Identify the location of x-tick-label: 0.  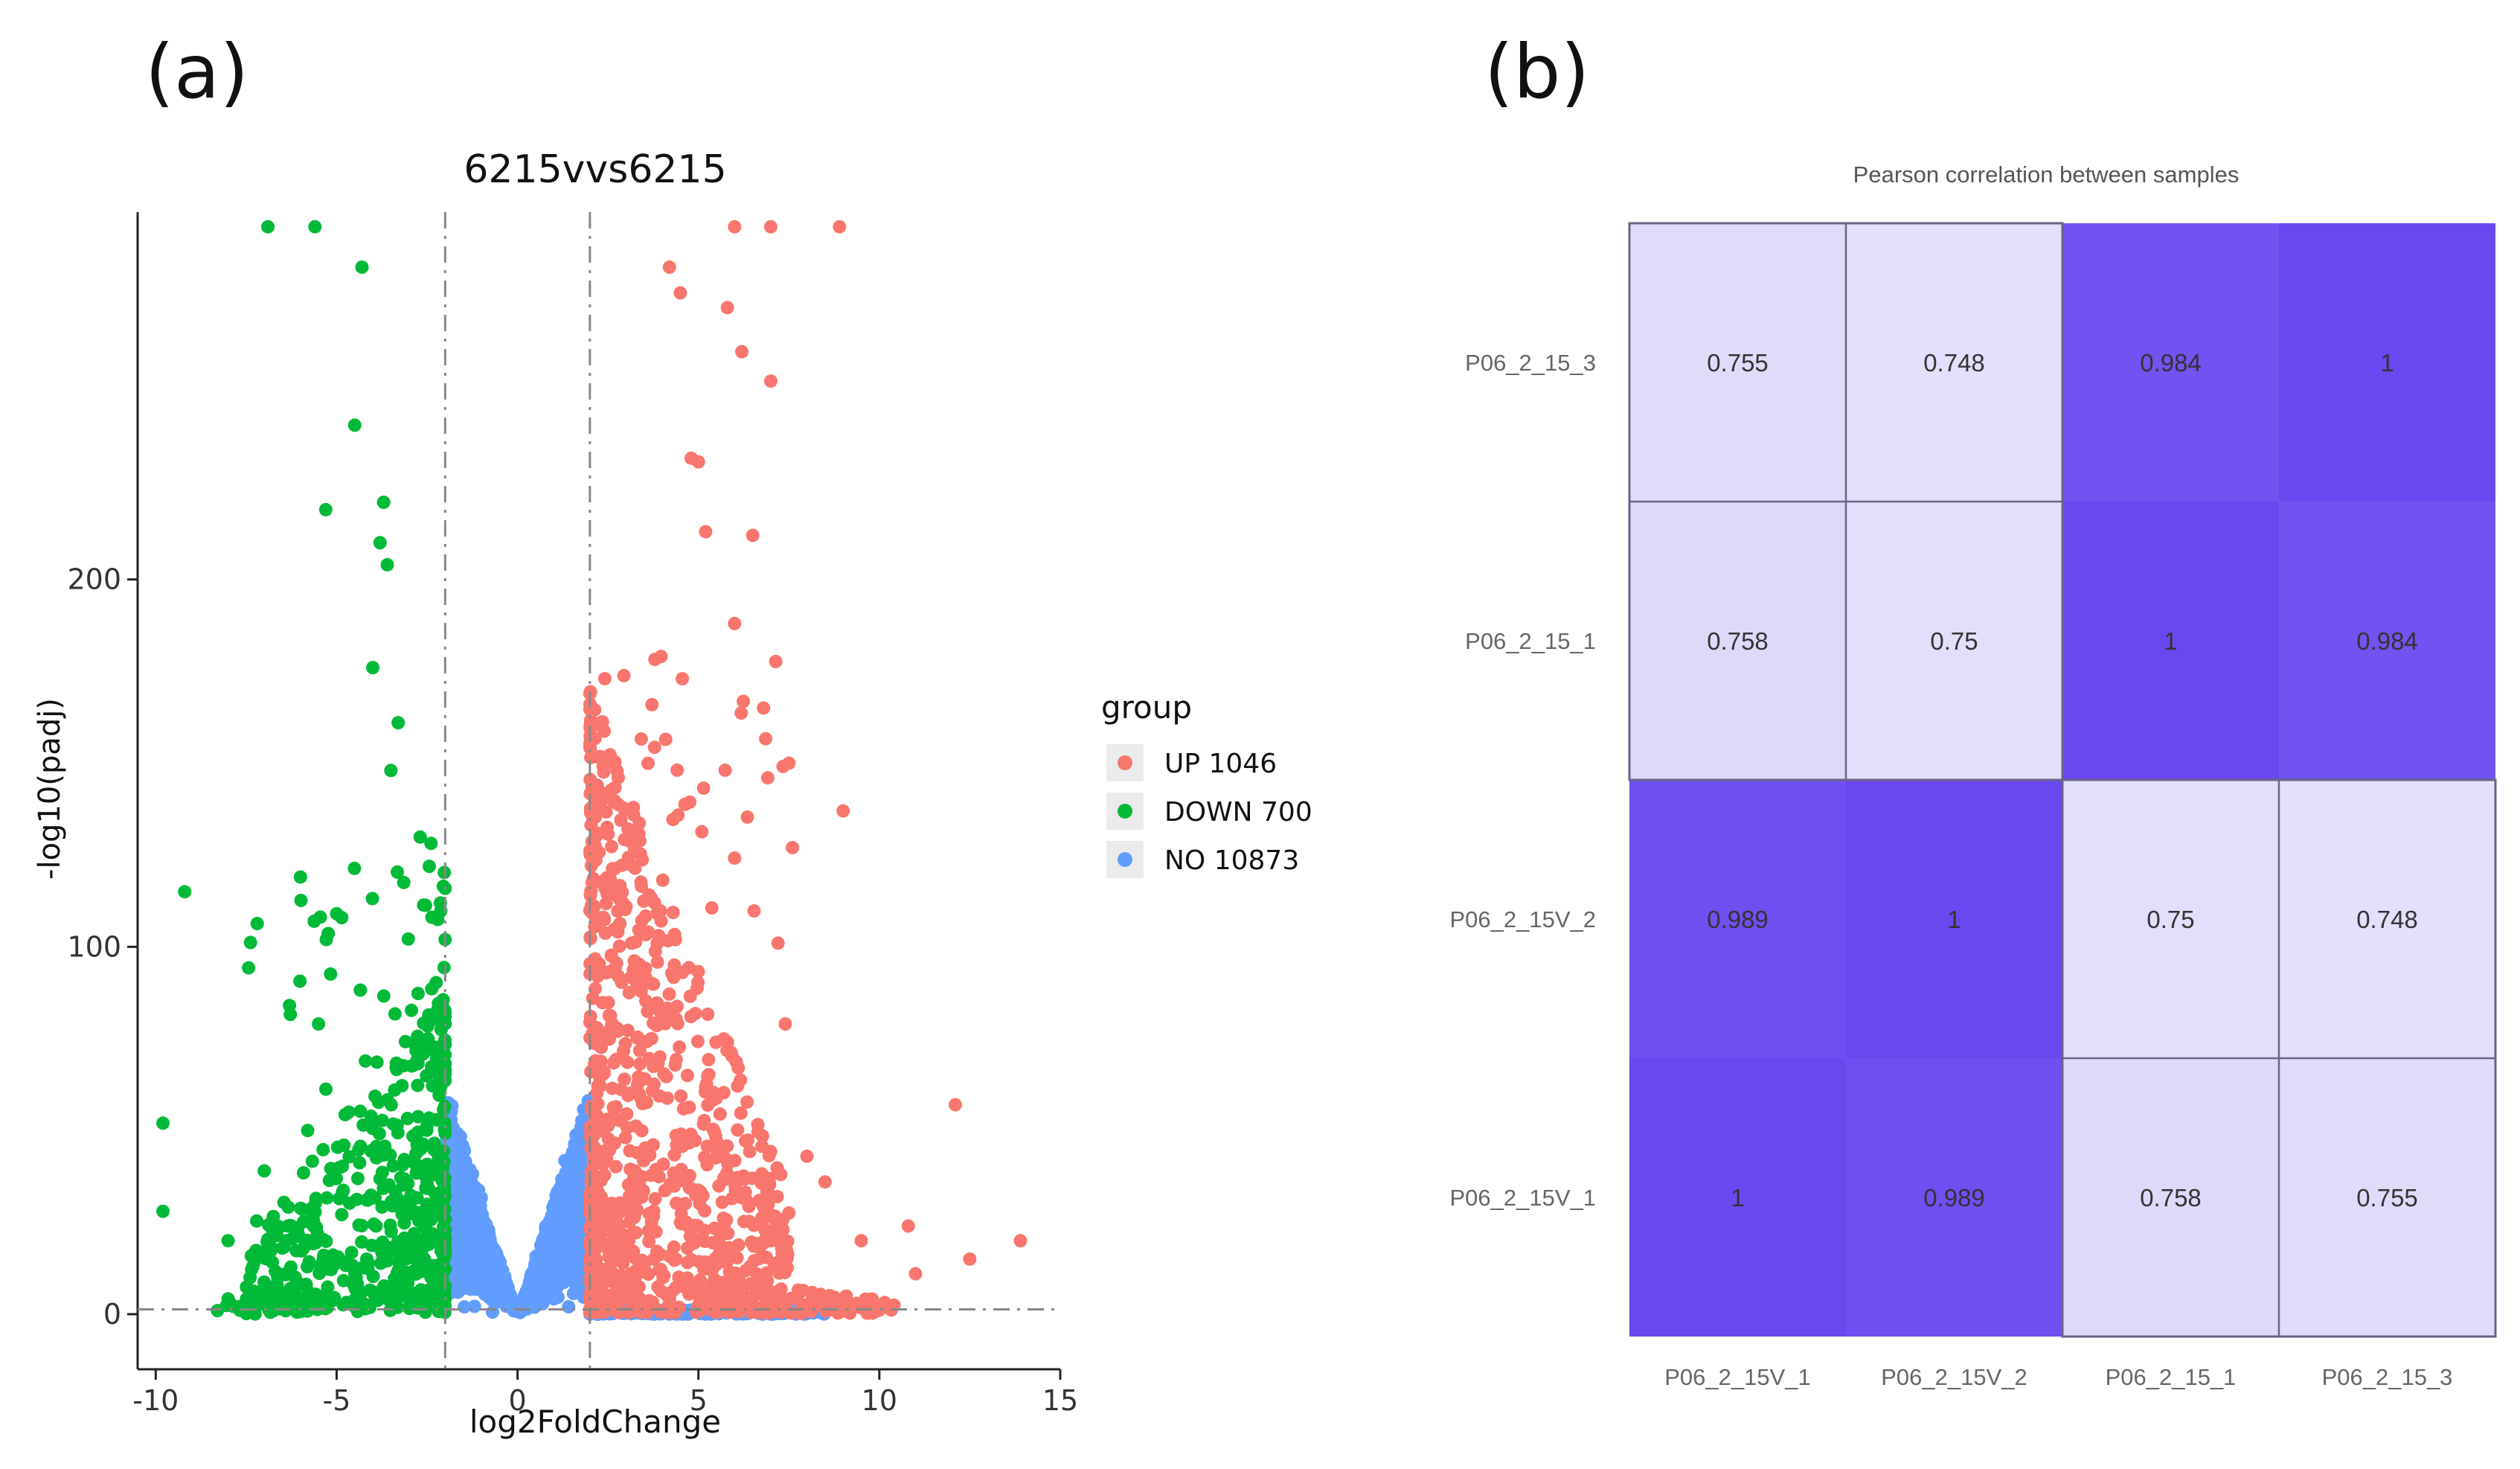
(517, 1400).